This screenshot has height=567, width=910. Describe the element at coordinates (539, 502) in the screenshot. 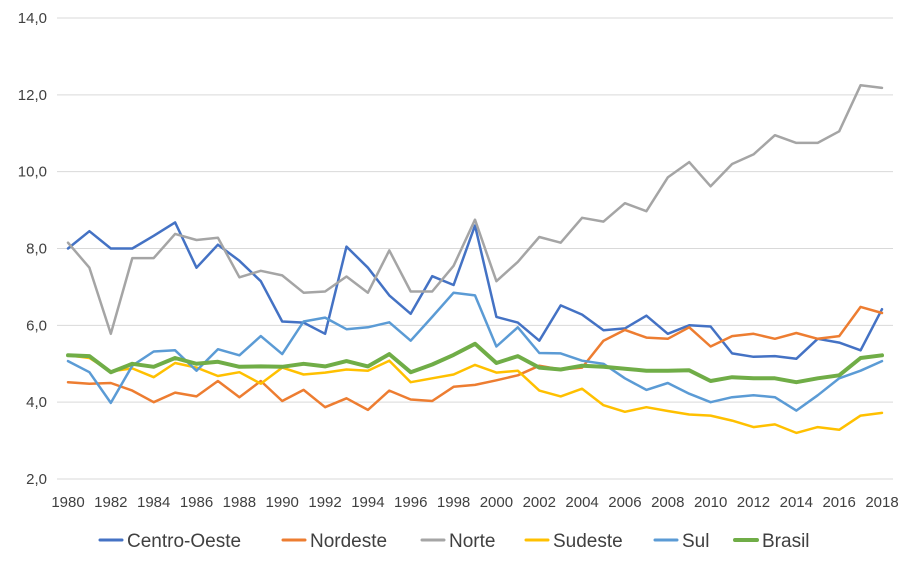

I see `x-tick-label: 2002` at that location.